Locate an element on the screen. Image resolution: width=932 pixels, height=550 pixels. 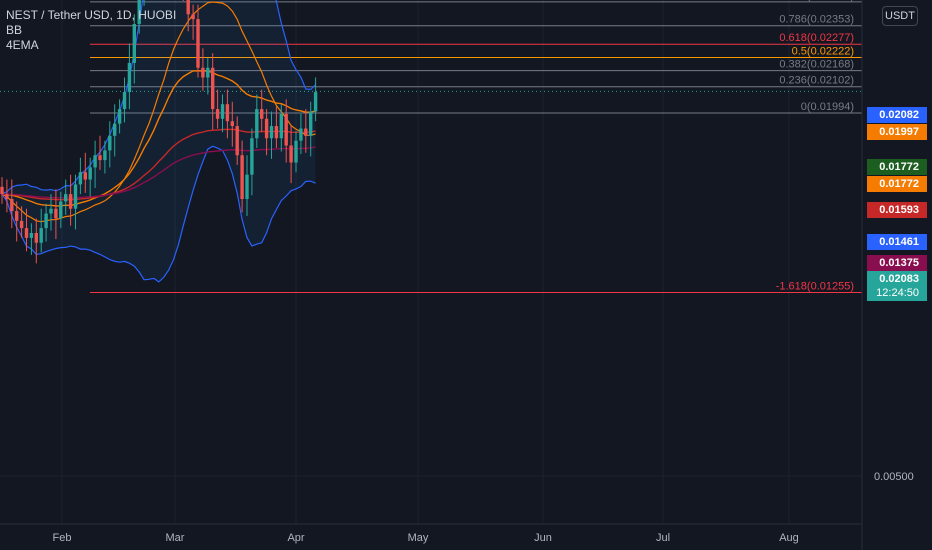
current-price-tag: 0.02083 12:24:50 is located at coordinates (897, 286).